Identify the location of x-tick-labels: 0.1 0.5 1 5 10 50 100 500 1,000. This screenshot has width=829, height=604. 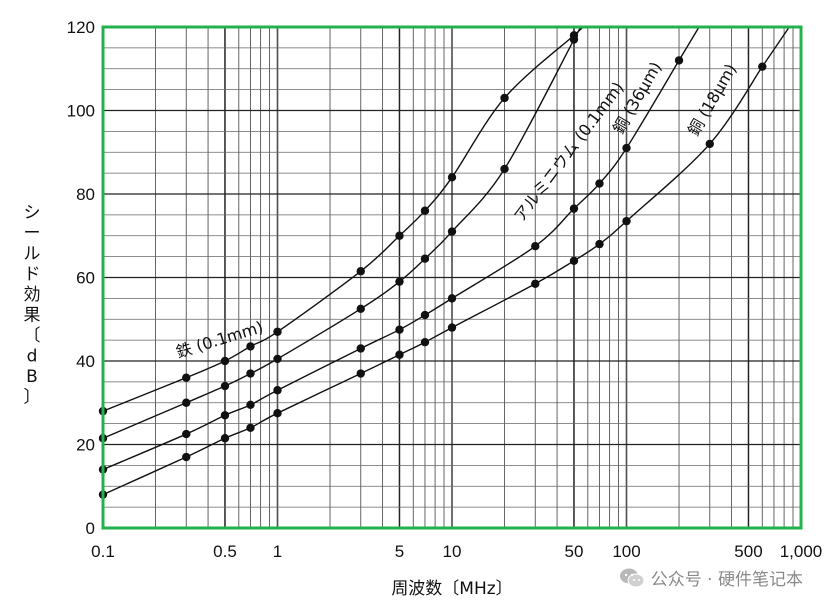
(456, 551).